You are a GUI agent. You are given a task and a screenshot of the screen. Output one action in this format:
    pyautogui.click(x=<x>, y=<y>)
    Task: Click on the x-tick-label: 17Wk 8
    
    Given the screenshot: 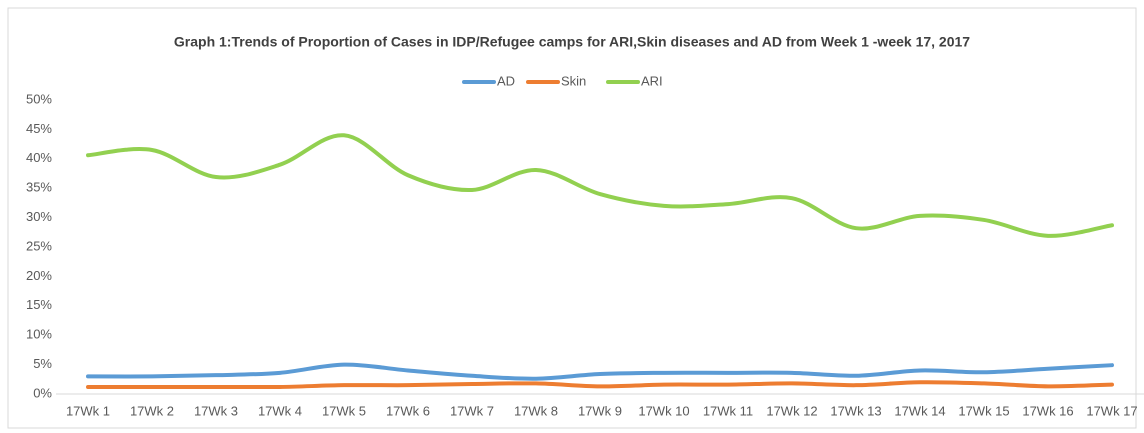 What is the action you would take?
    pyautogui.click(x=536, y=410)
    